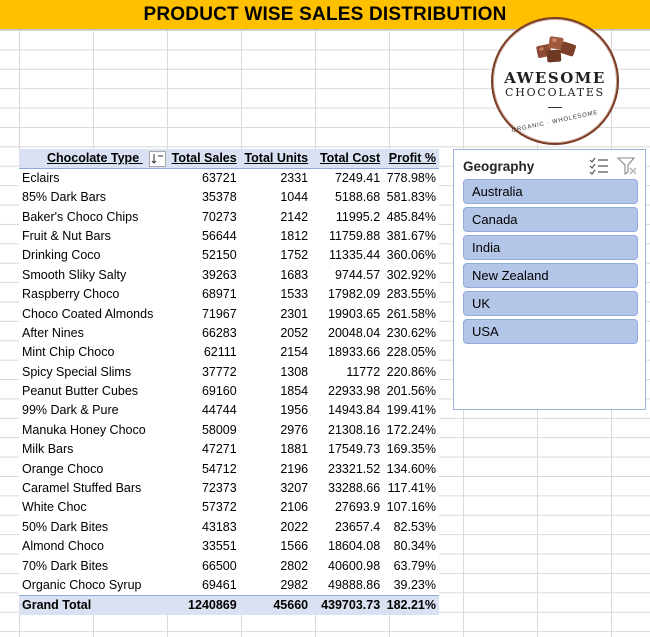 Image resolution: width=650 pixels, height=637 pixels. Describe the element at coordinates (354, 352) in the screenshot. I see `total-cost-cell: 18933.66` at that location.